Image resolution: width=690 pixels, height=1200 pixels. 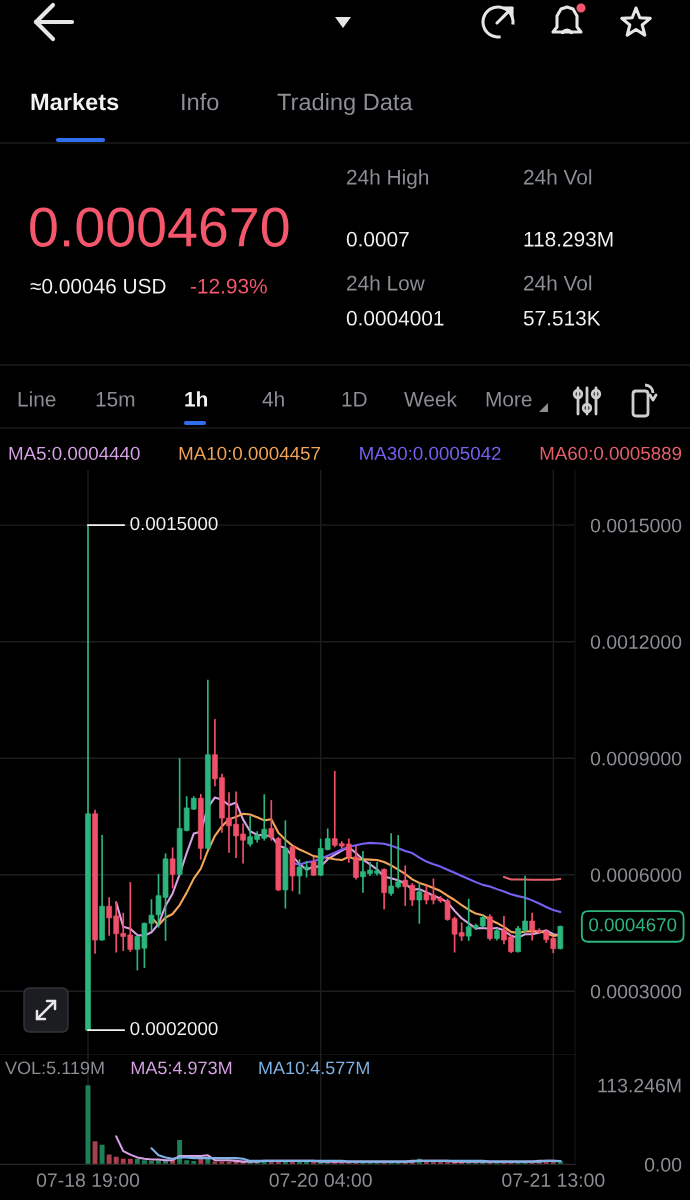 I want to click on annotation: 0.0002000, so click(x=174, y=1028).